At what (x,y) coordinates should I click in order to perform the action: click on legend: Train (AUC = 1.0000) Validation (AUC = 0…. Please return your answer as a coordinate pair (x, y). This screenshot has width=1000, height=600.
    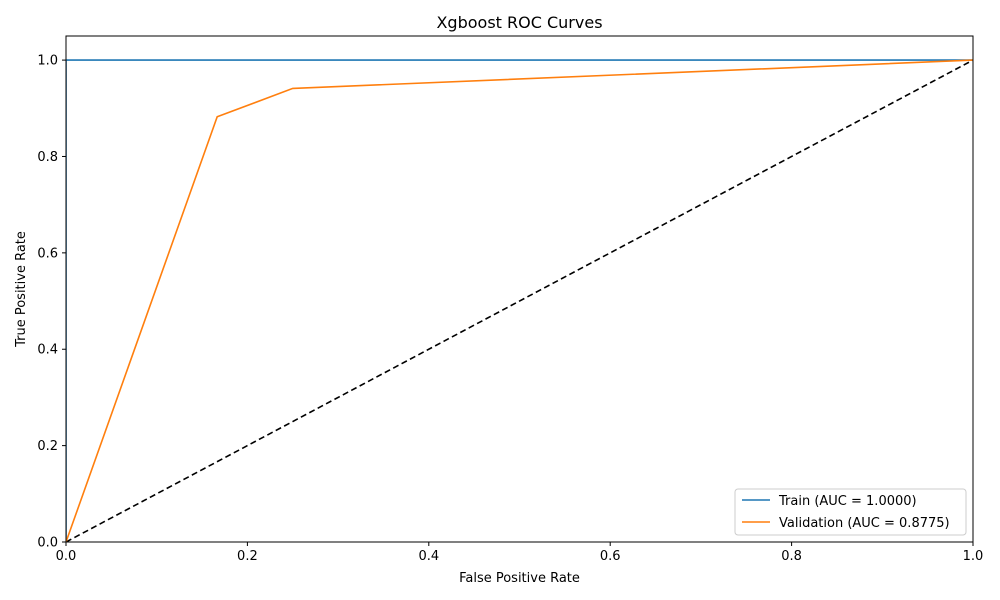
    Looking at the image, I should click on (850, 512).